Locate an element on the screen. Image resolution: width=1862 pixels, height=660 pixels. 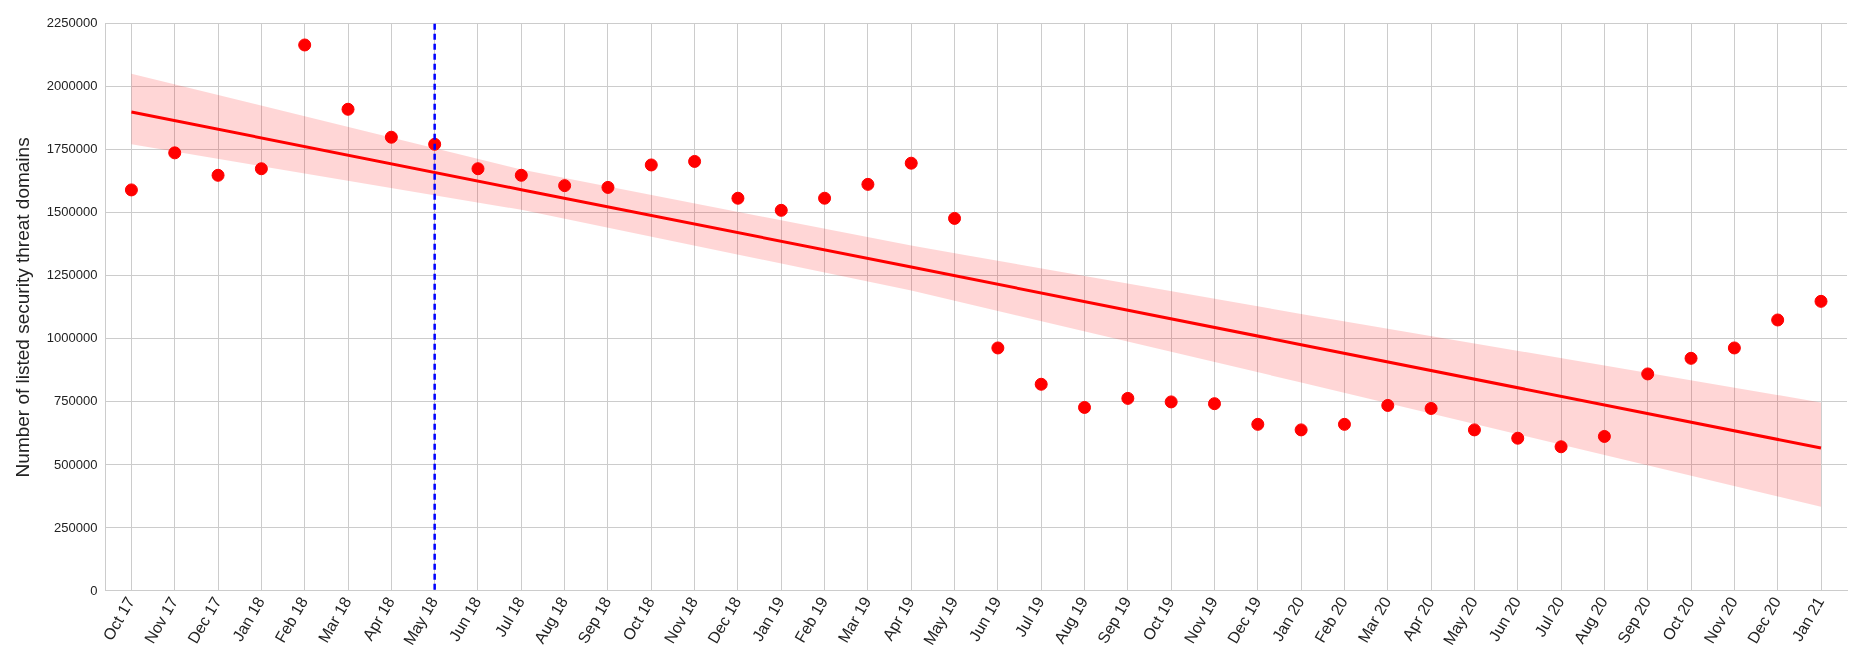
y-tick-label: 2000000 is located at coordinates (72, 86).